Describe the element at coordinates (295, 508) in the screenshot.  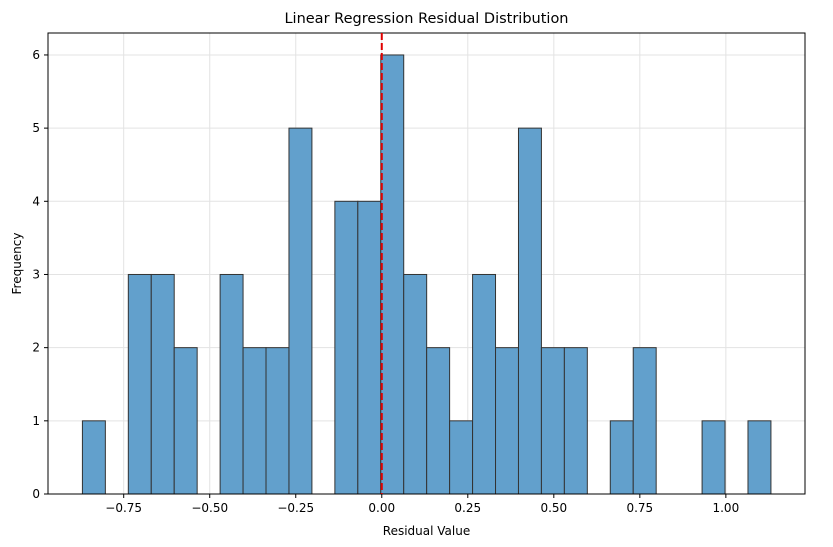
I see `x-tick-label: −0.25` at that location.